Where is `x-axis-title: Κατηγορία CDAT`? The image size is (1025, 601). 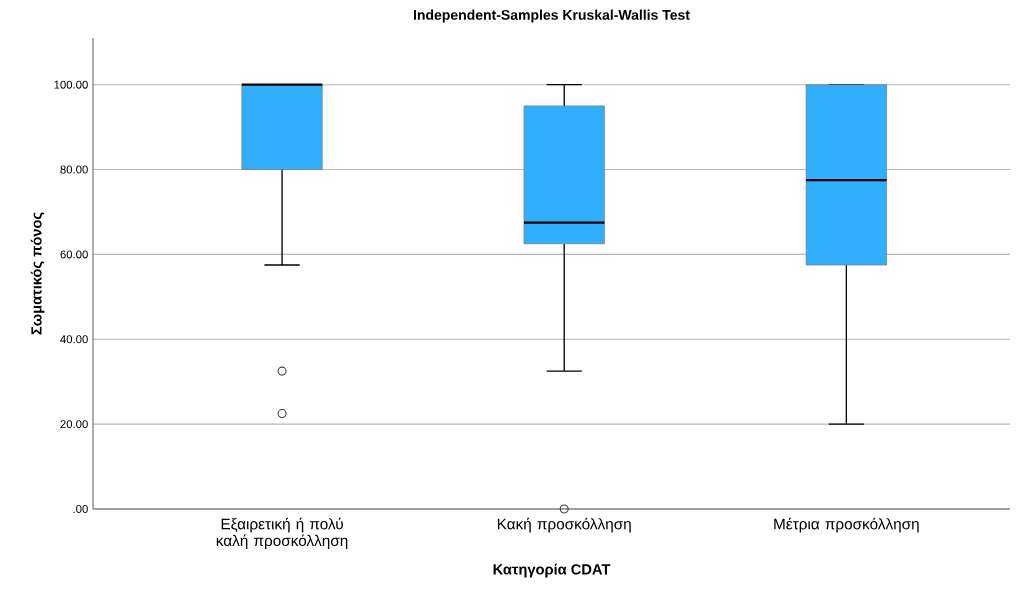 x-axis-title: Κατηγορία CDAT is located at coordinates (552, 570).